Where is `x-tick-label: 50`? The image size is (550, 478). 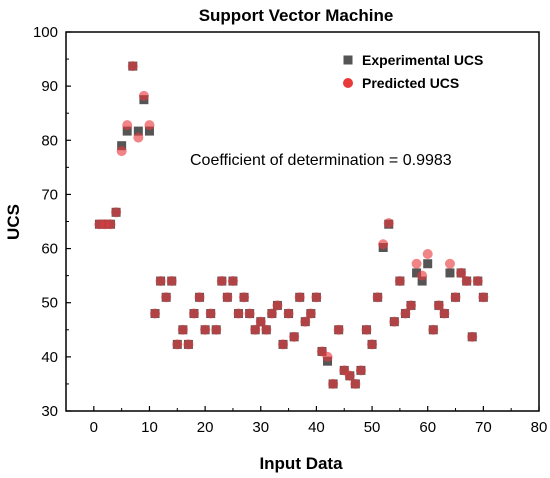 x-tick-label: 50 is located at coordinates (372, 427).